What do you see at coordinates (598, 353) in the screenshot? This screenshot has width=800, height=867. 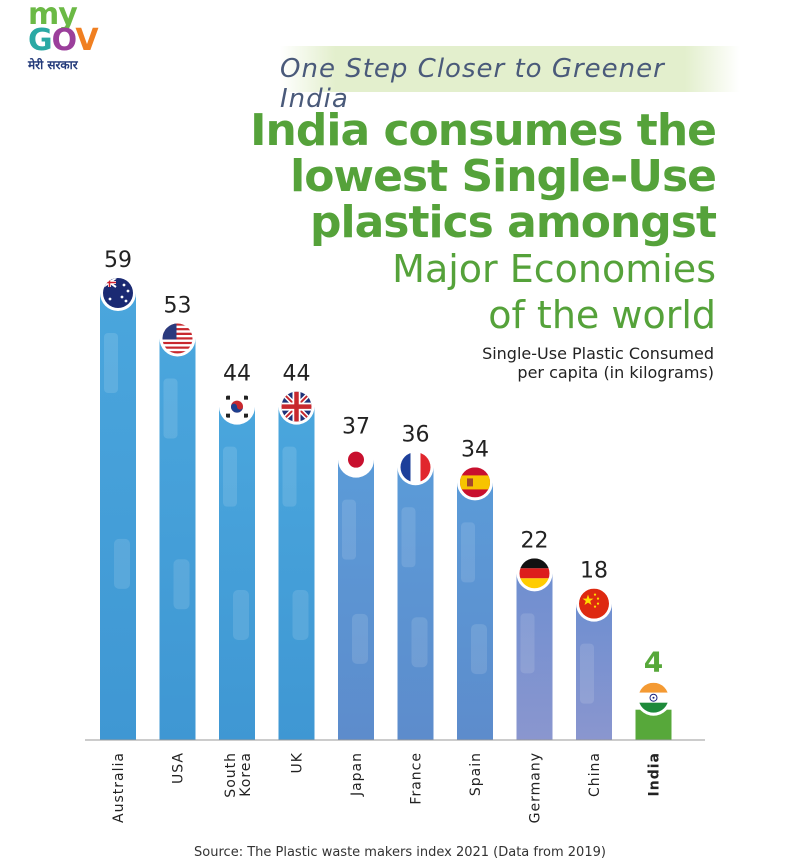 I see `unit-label-line-1: Single-Use Plastic Consumed` at bounding box center [598, 353].